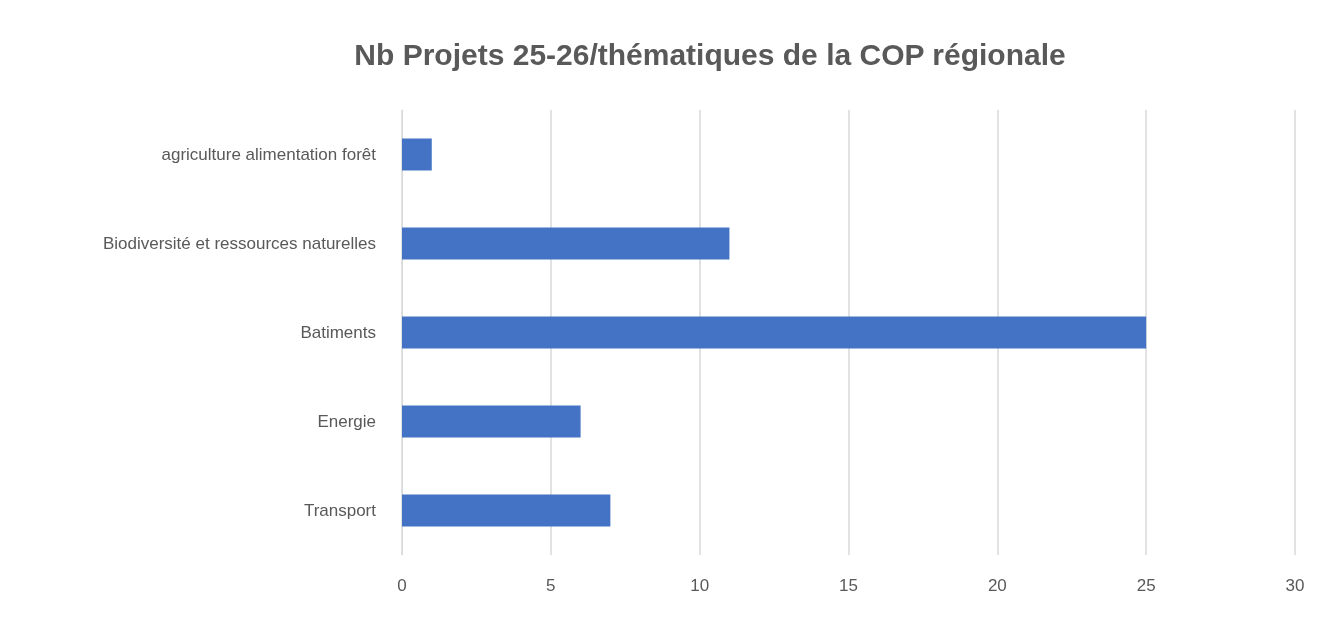  I want to click on x-tick-label: 0, so click(402, 585).